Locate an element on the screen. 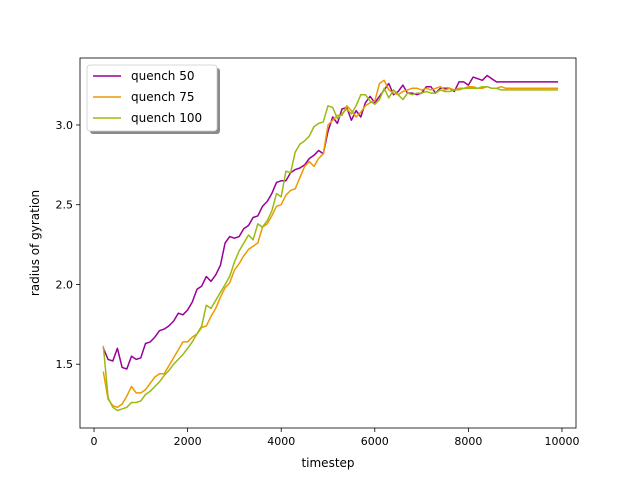 This screenshot has width=640, height=480. y-tick-label: 2.0 is located at coordinates (65, 284).